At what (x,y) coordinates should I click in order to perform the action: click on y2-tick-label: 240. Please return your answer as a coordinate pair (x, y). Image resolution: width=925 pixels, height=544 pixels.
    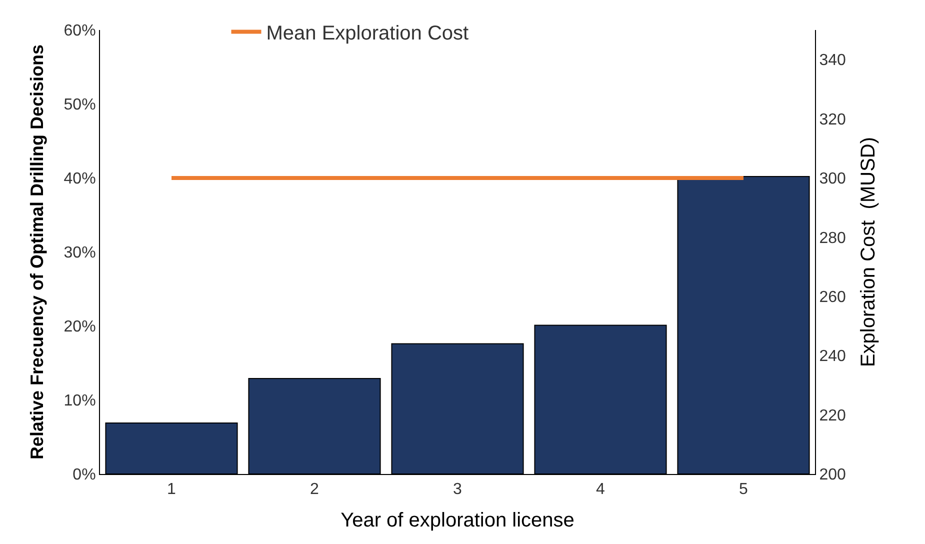
    Looking at the image, I should click on (832, 357).